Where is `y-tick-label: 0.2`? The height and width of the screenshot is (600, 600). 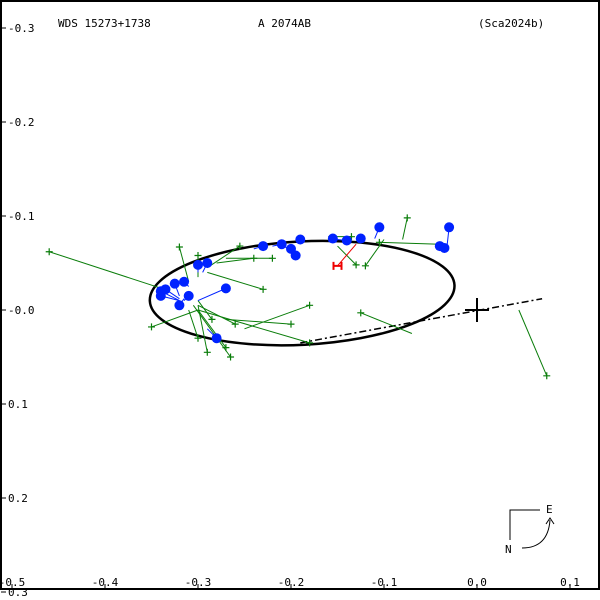 y-tick-label: 0.2 is located at coordinates (18, 498).